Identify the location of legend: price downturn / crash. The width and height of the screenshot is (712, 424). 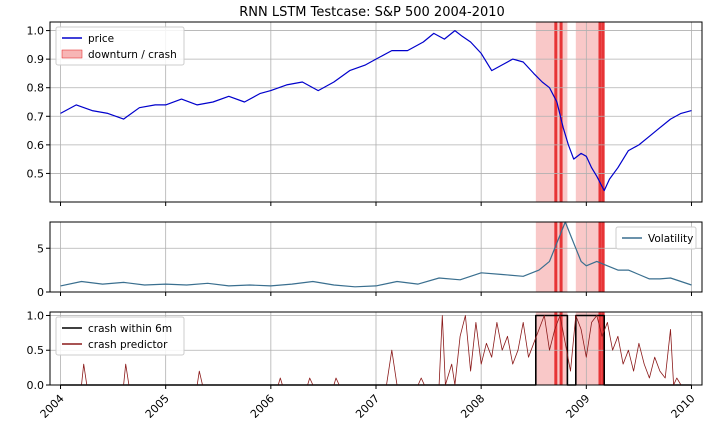
(120, 46).